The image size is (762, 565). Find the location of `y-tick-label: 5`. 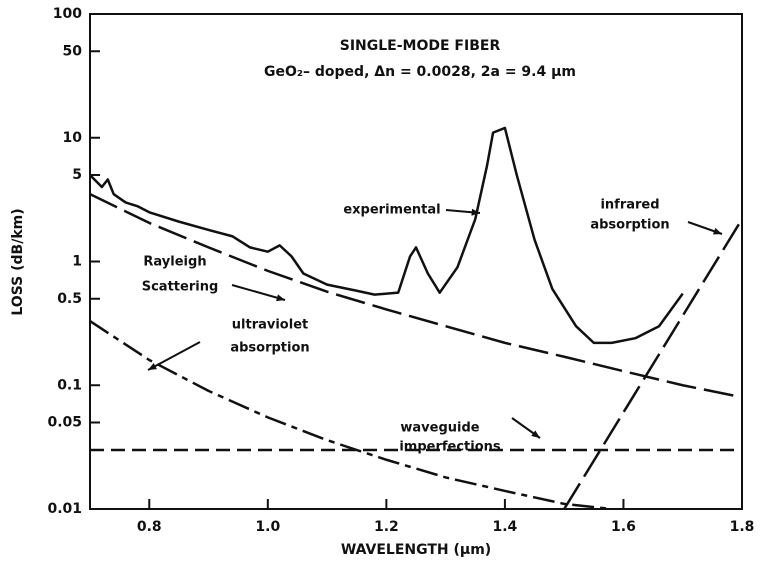

y-tick-label: 5 is located at coordinates (77, 175).